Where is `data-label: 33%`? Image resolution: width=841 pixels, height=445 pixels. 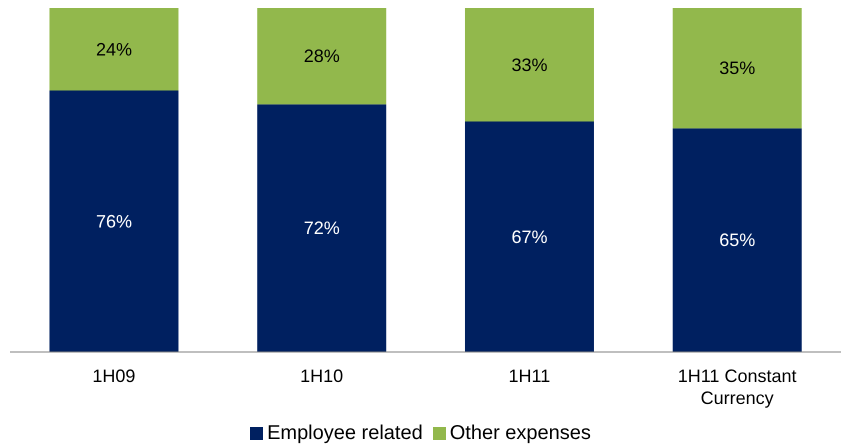 data-label: 33% is located at coordinates (529, 64).